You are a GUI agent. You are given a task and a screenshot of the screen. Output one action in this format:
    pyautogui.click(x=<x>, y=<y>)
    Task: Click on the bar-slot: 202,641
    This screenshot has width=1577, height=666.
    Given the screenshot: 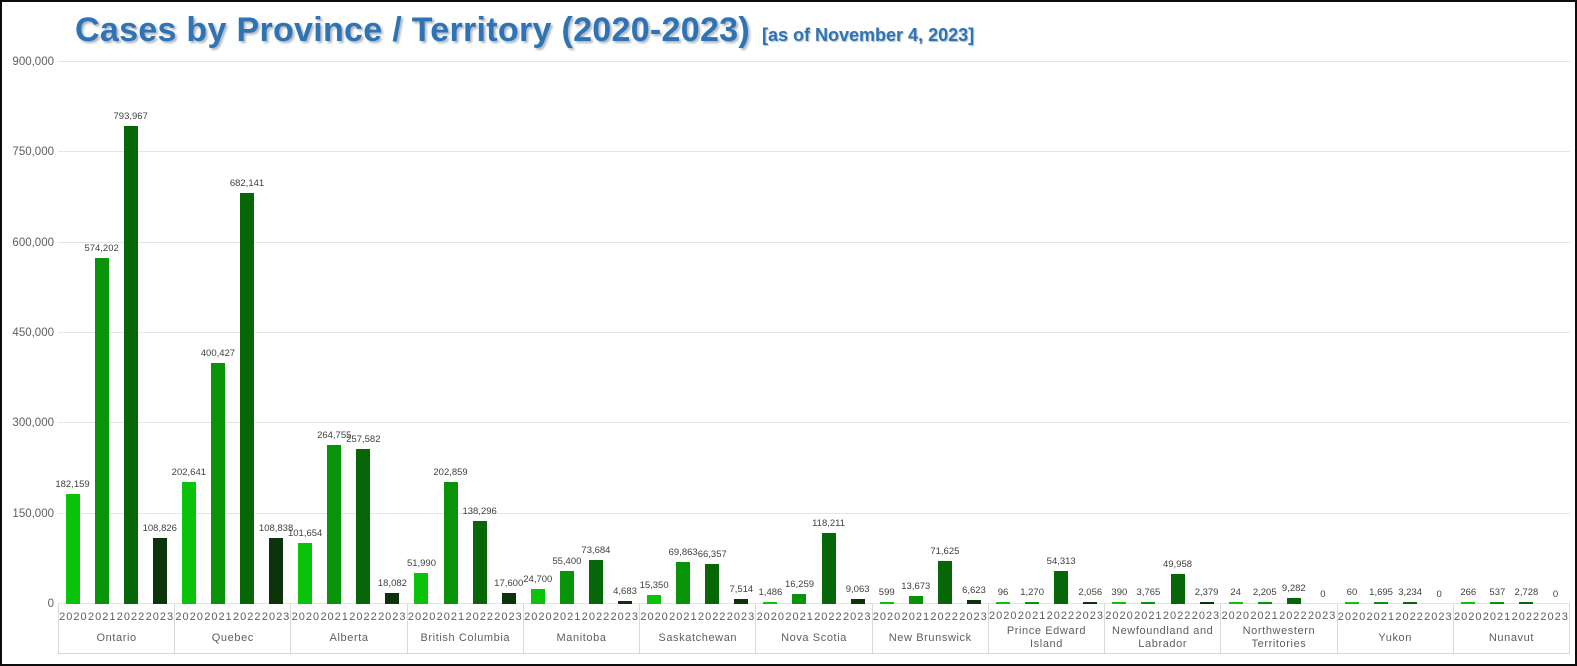 What is the action you would take?
    pyautogui.click(x=189, y=333)
    